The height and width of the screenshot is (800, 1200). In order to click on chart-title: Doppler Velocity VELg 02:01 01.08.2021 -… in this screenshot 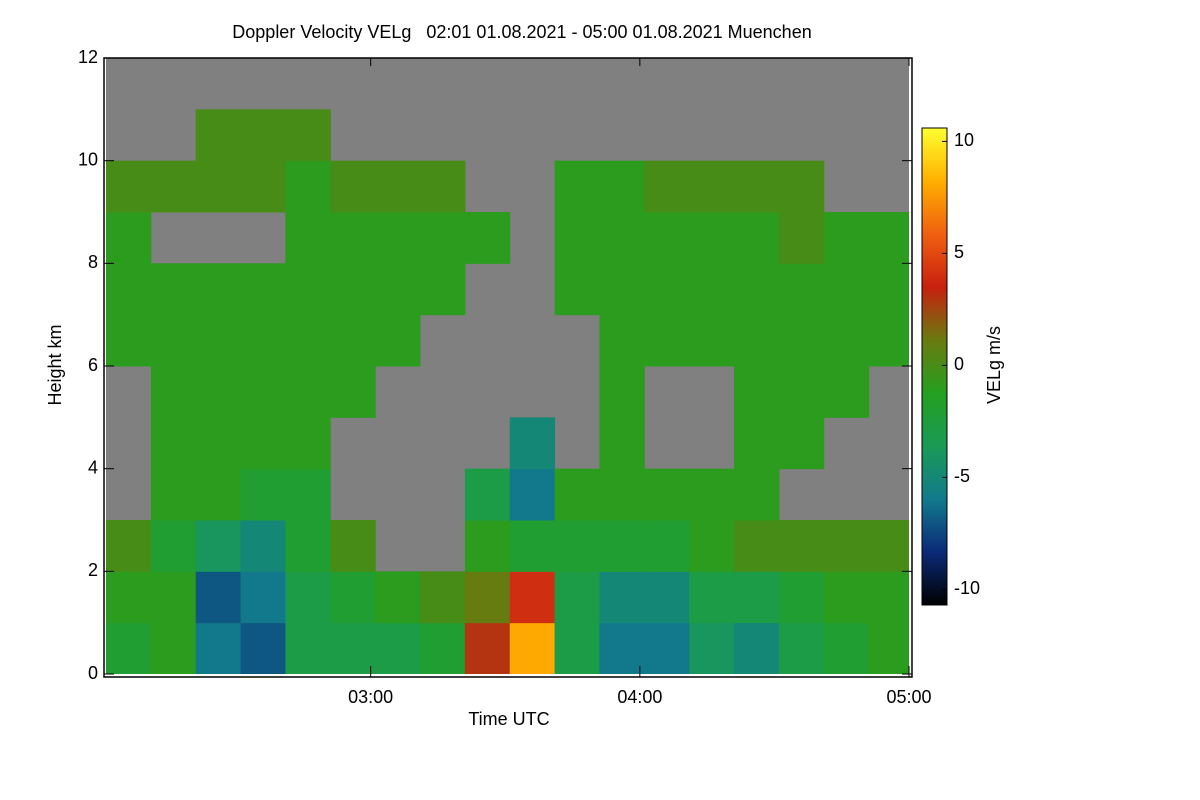, I will do `click(521, 32)`.